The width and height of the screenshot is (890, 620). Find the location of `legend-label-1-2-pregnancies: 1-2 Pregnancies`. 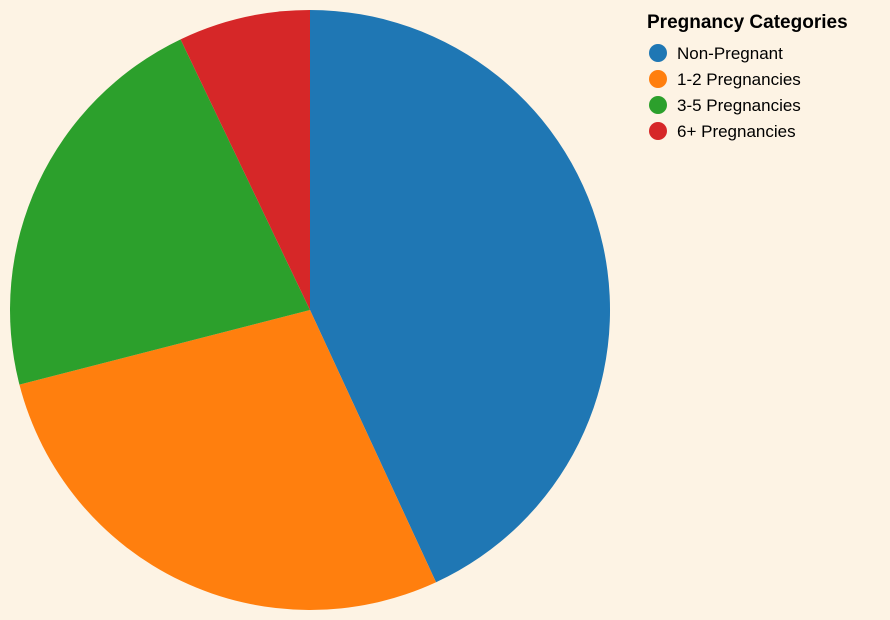

legend-label-1-2-pregnancies: 1-2 Pregnancies is located at coordinates (739, 79).